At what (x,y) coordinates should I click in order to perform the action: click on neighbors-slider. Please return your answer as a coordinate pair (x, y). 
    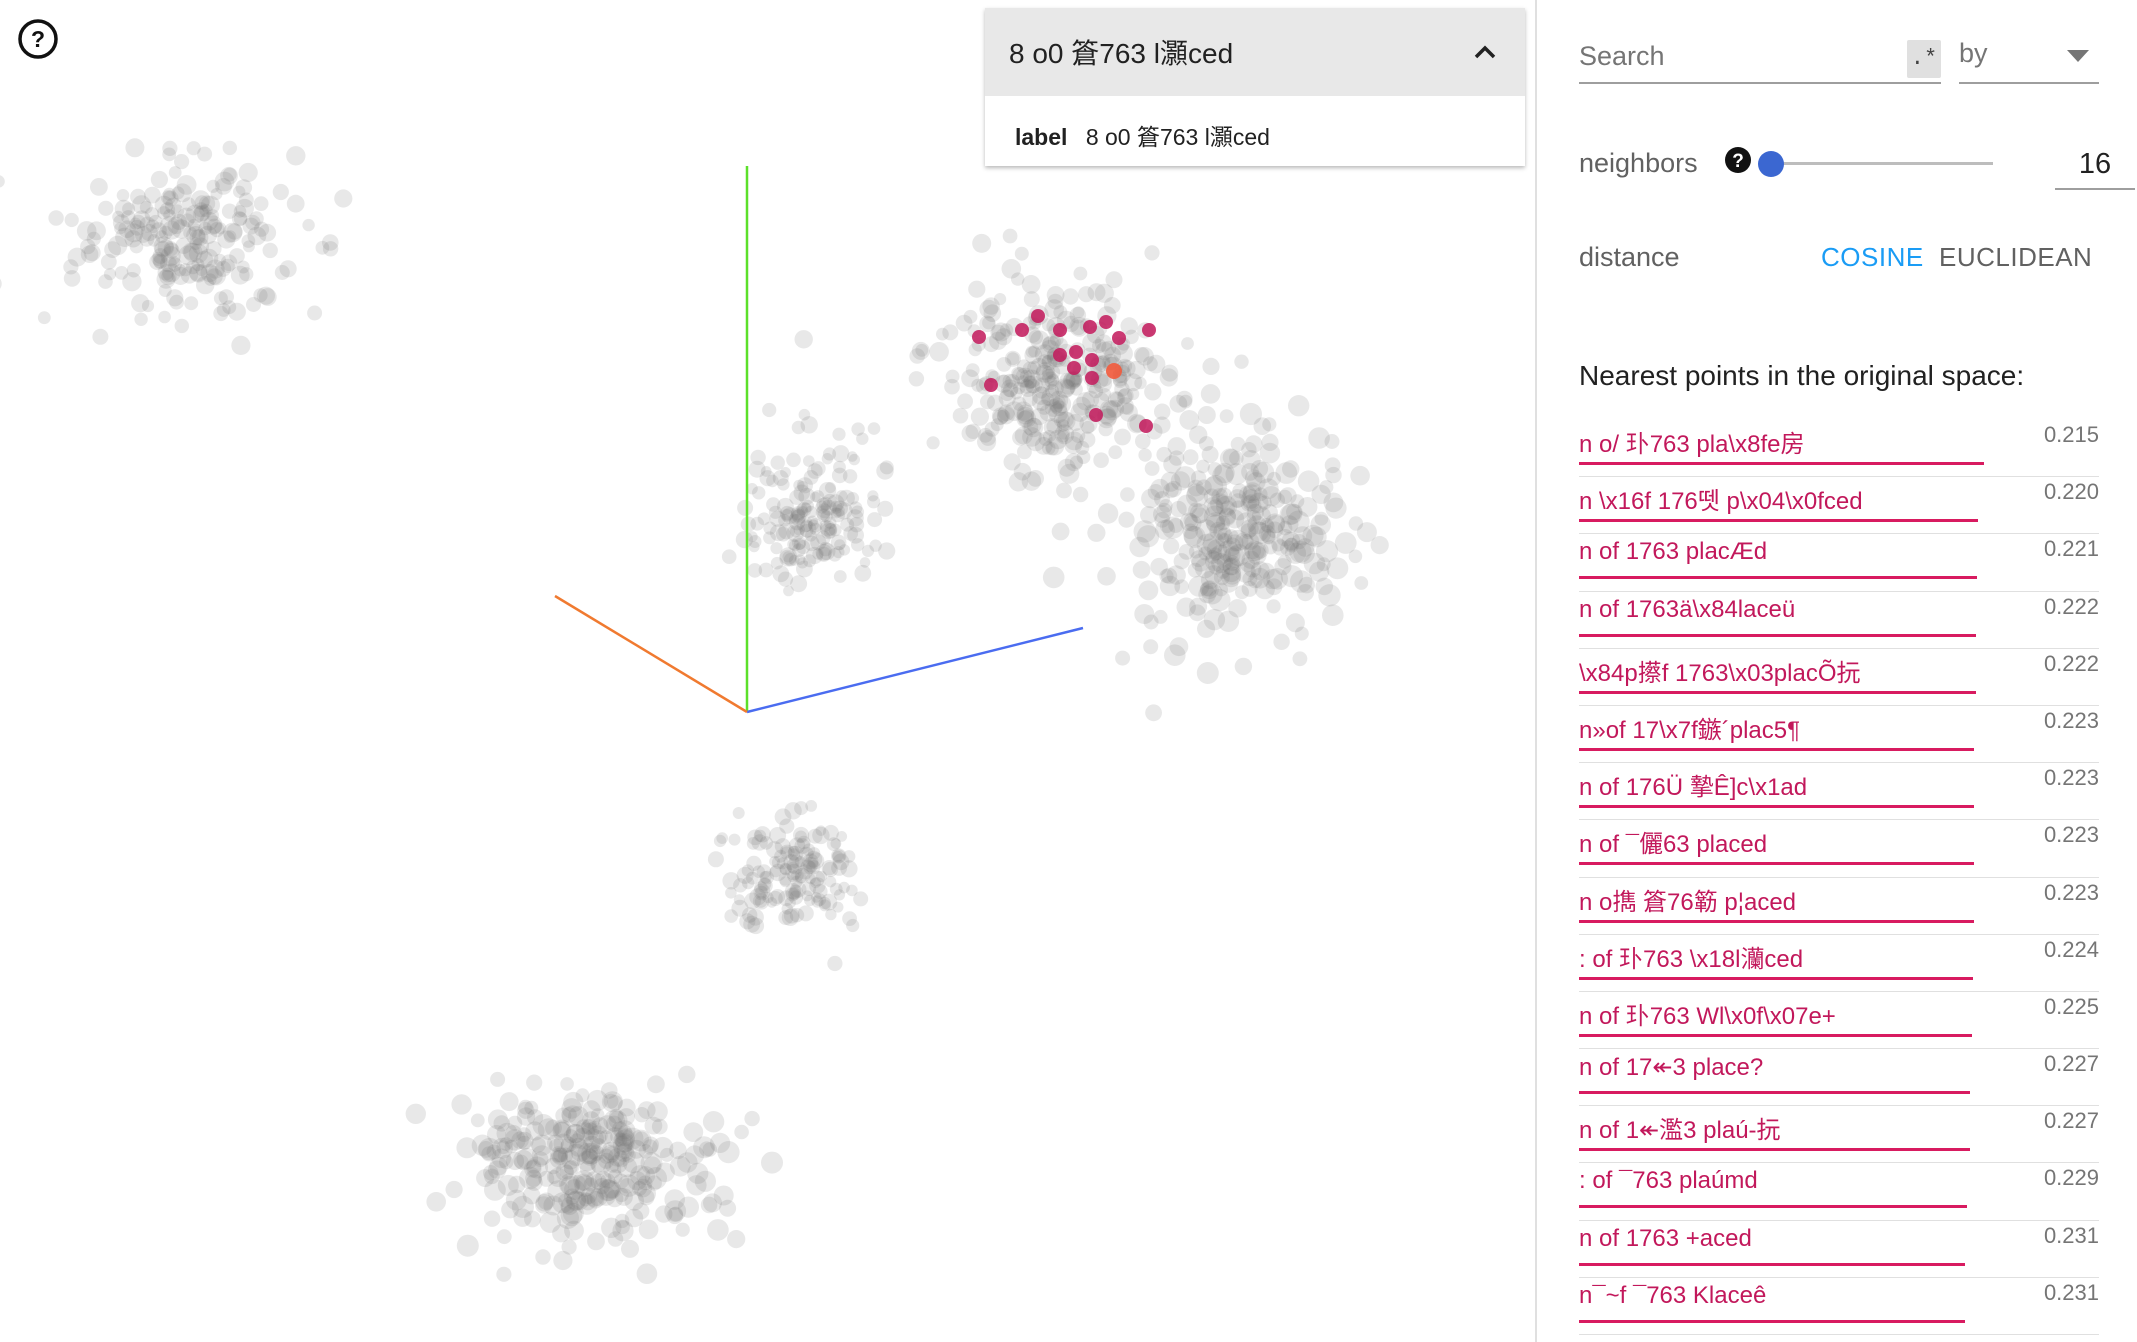
    Looking at the image, I should click on (1875, 164).